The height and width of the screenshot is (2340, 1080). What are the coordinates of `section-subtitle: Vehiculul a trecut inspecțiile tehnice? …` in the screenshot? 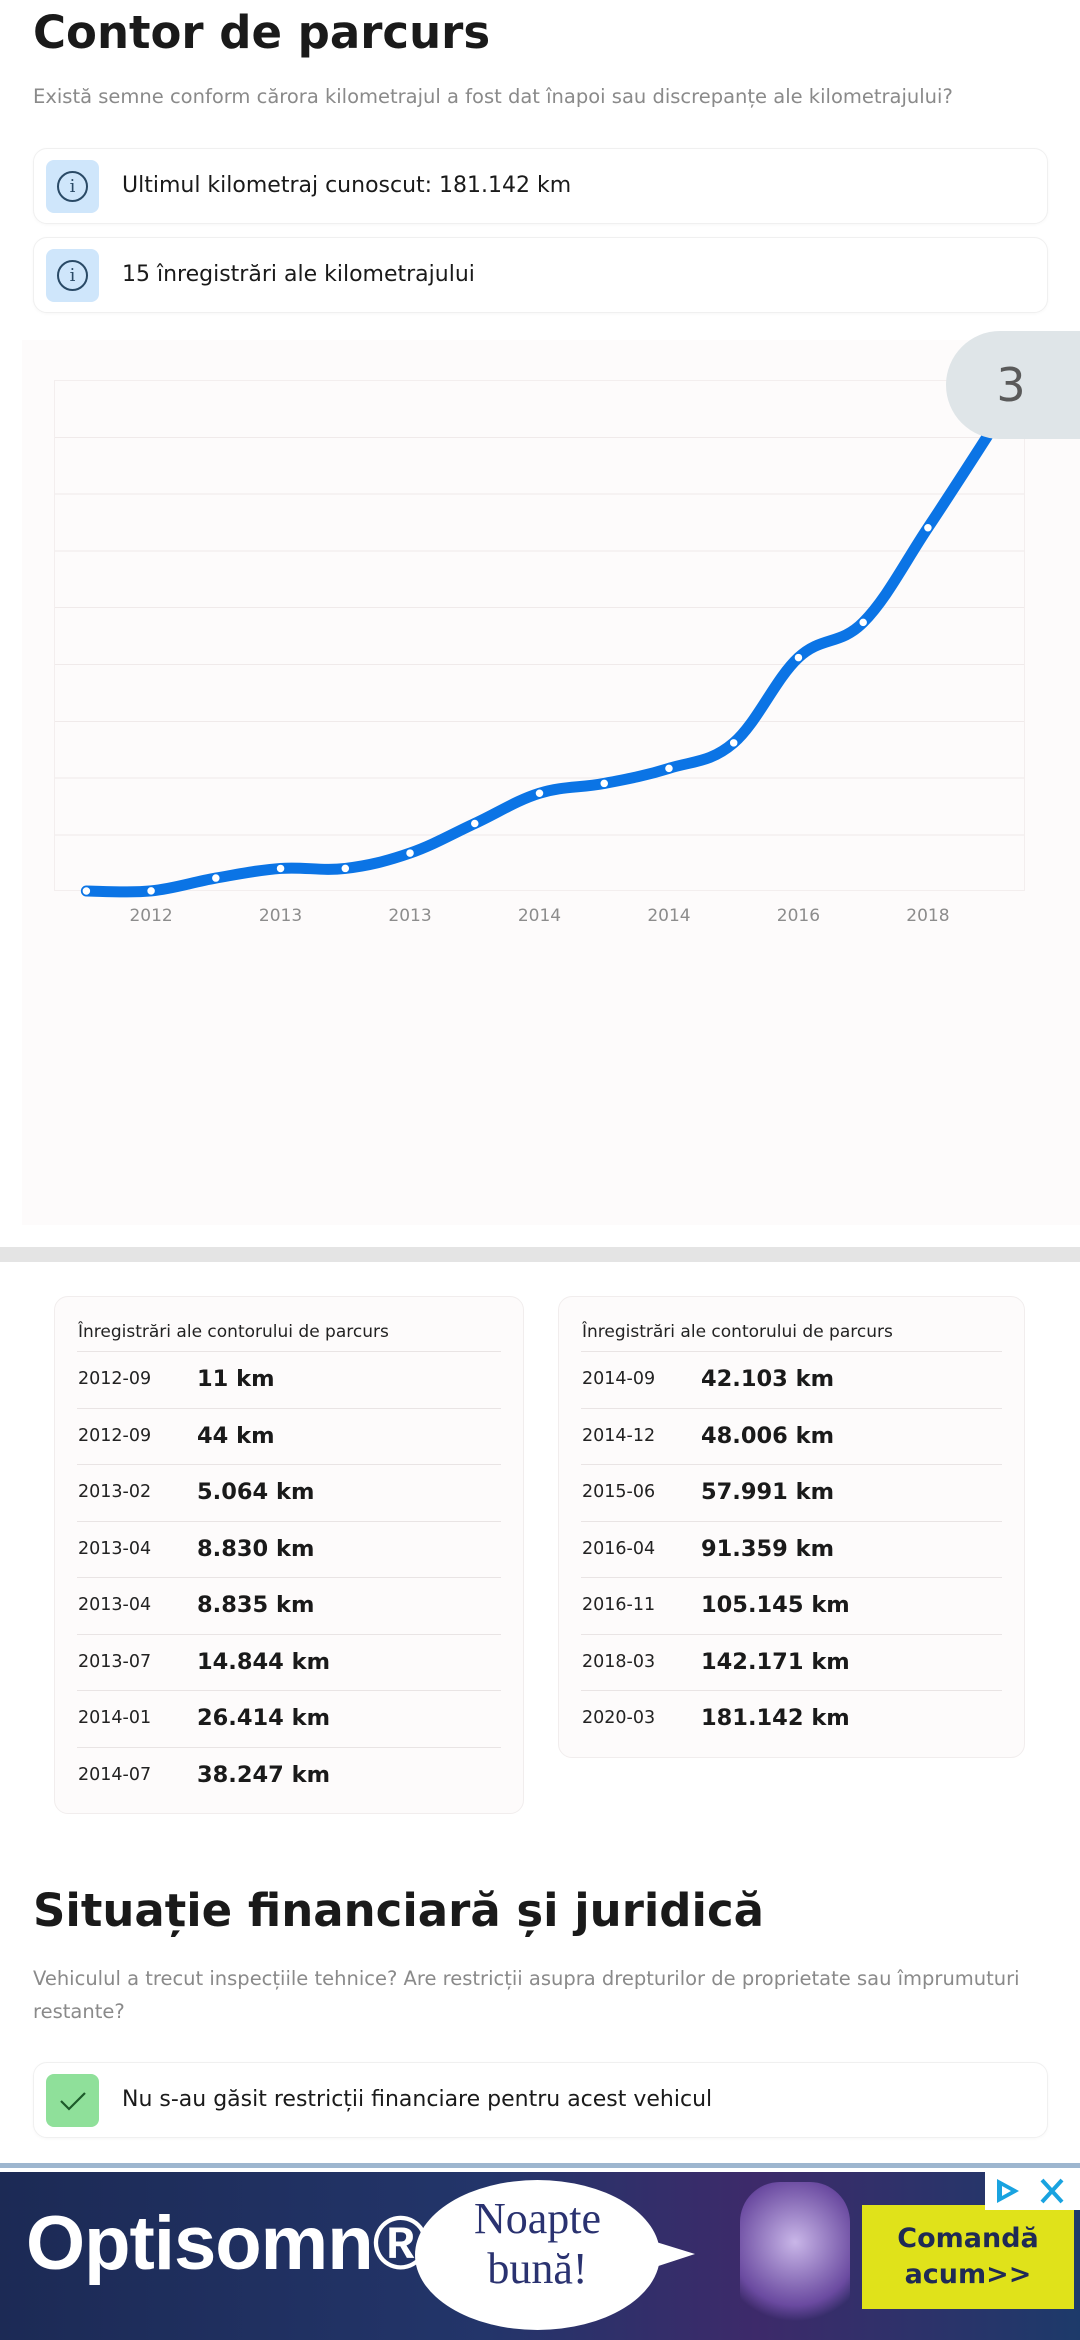 It's located at (526, 1995).